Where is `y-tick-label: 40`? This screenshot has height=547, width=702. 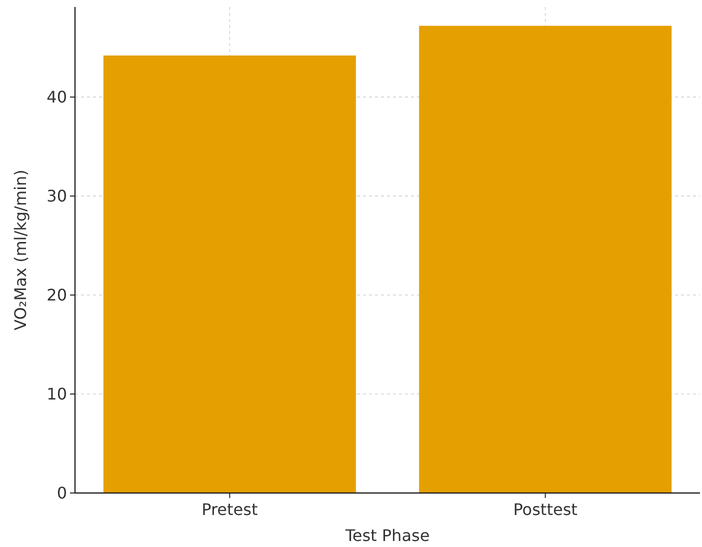 y-tick-label: 40 is located at coordinates (56, 97).